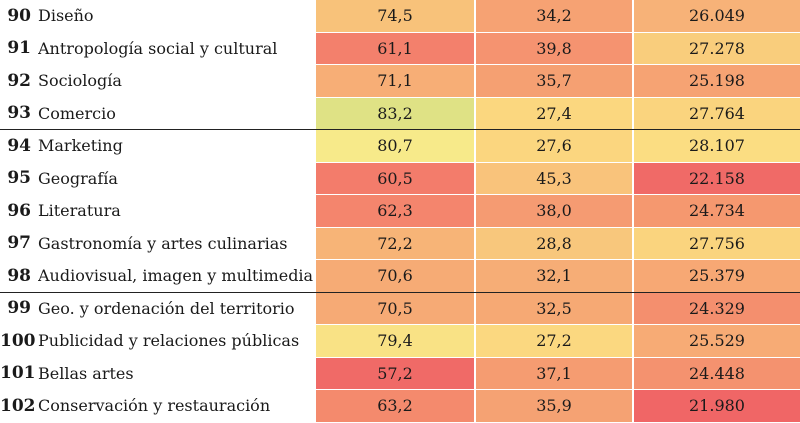 This screenshot has height=423, width=800. I want to click on table-row: 92 Sociología 71,1 35,7 25.198, so click(400, 81).